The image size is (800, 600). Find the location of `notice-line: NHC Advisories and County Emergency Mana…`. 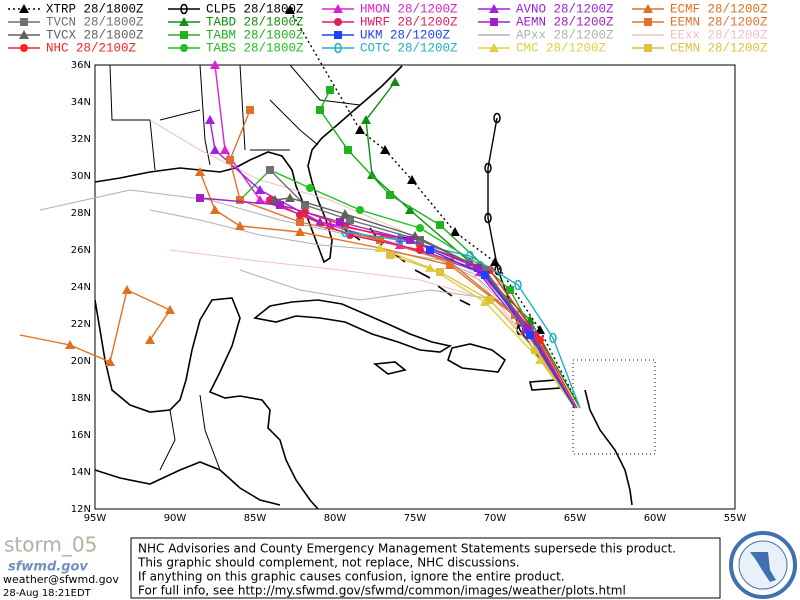

notice-line: NHC Advisories and County Emergency Mana… is located at coordinates (407, 549).